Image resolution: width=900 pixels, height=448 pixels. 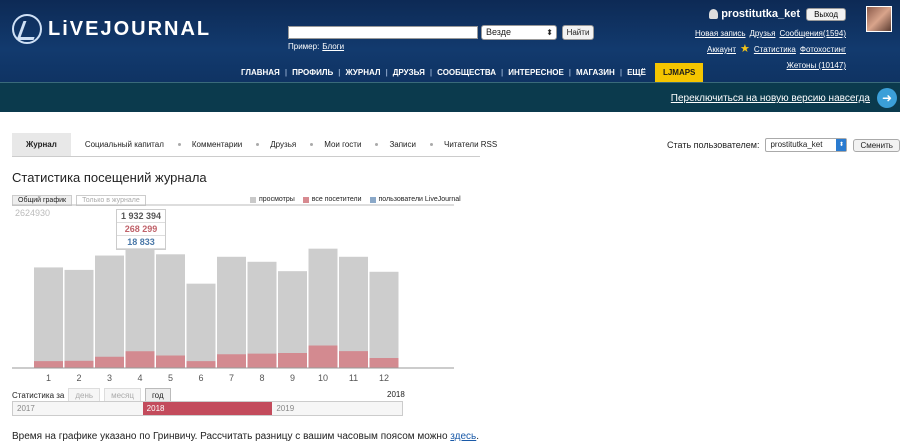 I want to click on switch-version-bar: Переключиться на новую версию навсегда ➜, so click(x=450, y=97).